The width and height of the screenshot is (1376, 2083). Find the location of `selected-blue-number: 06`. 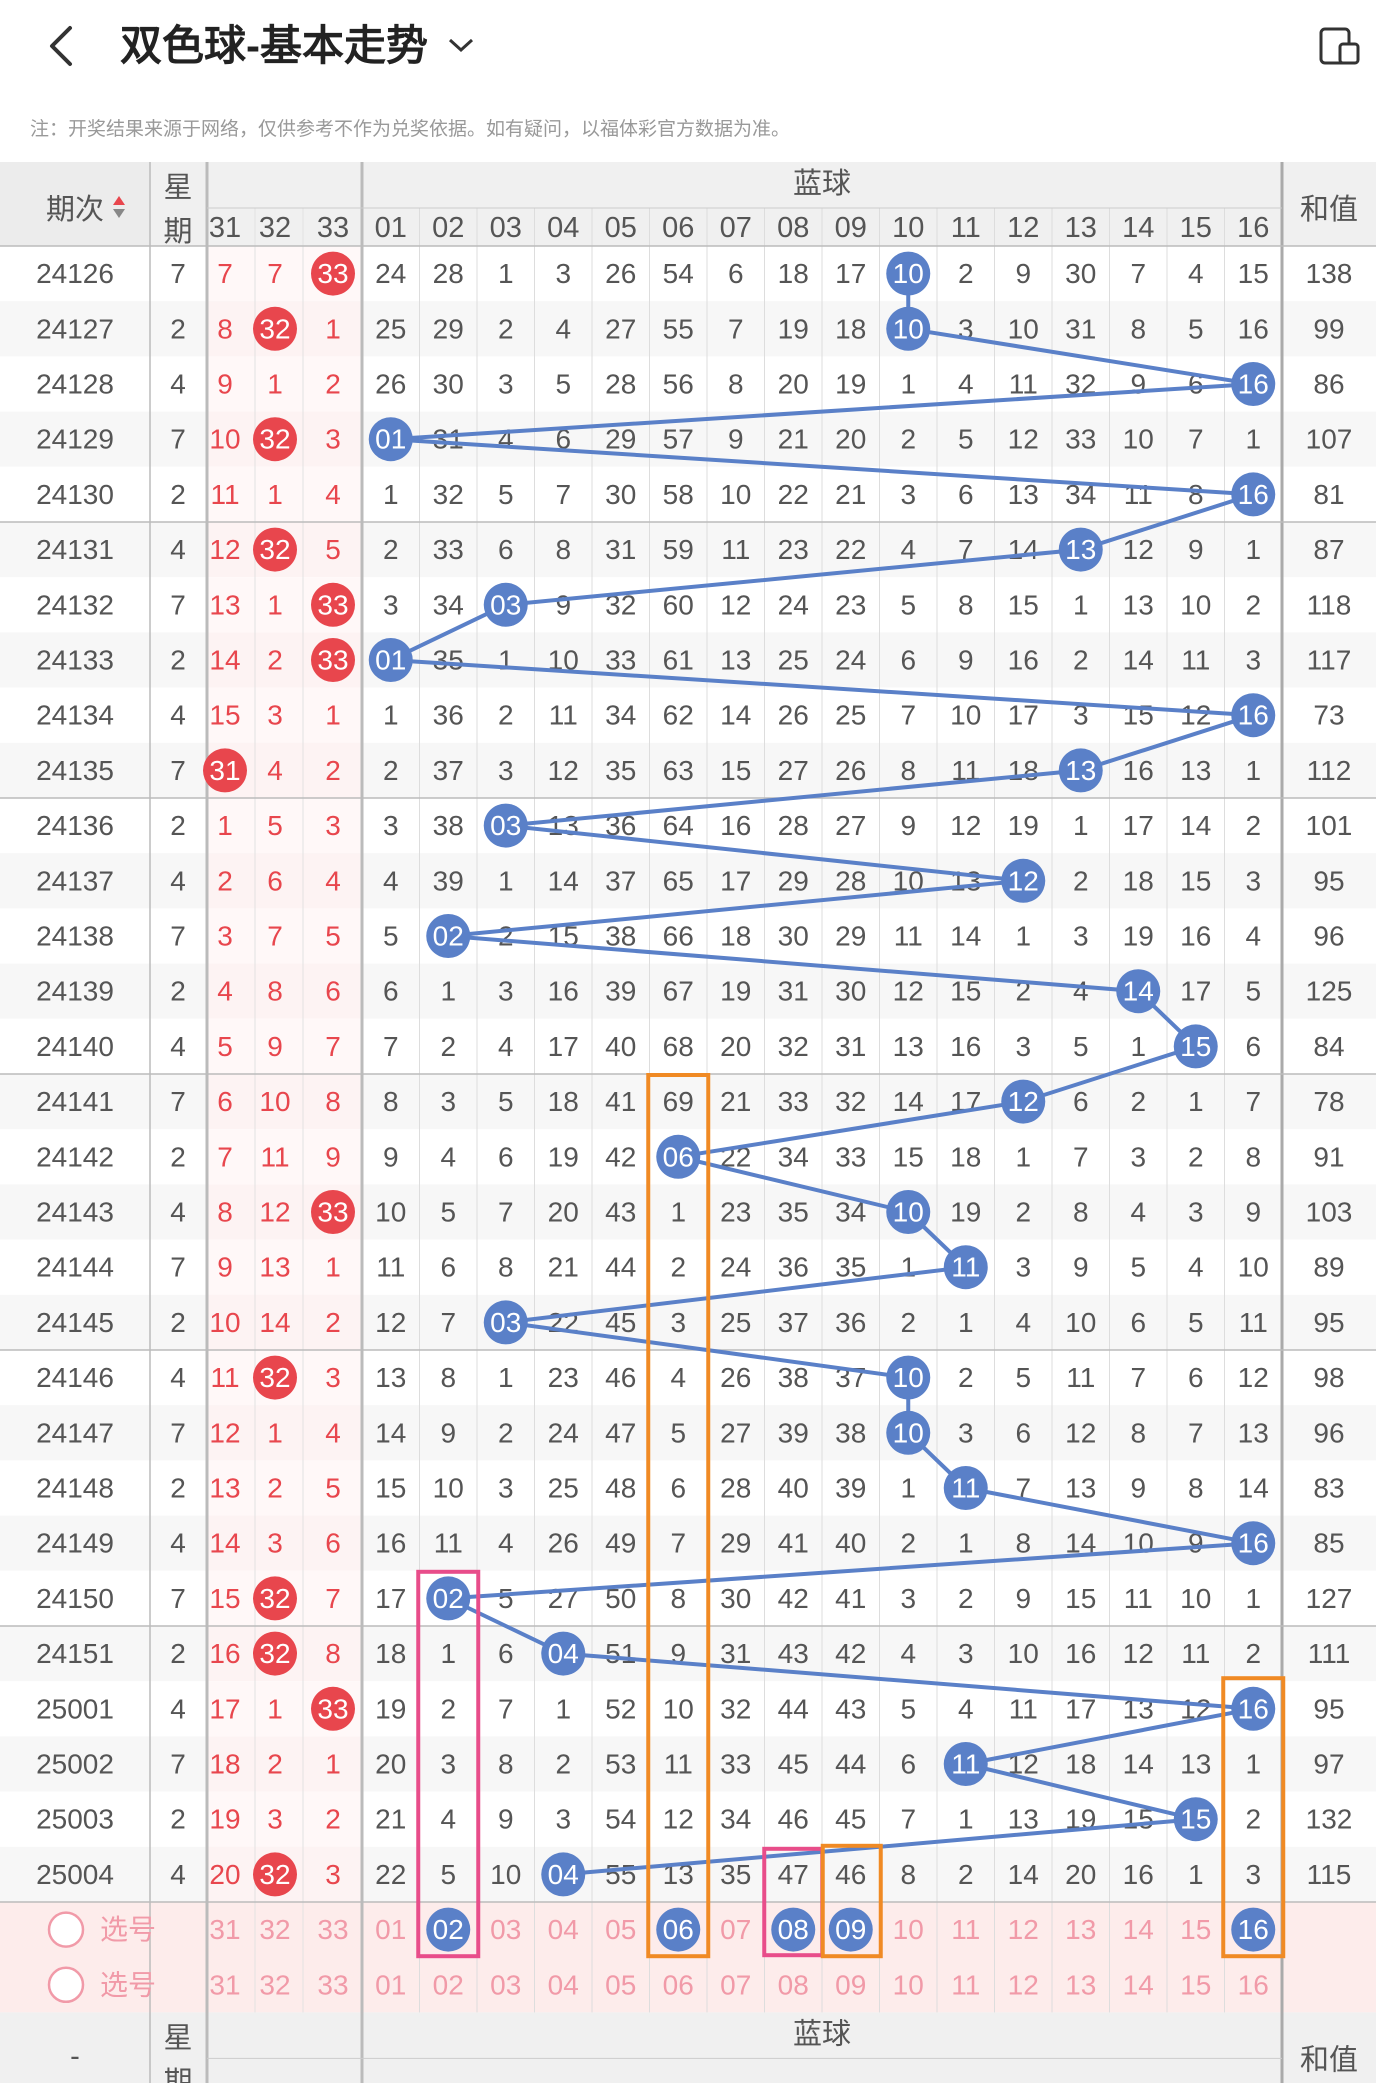

selected-blue-number: 06 is located at coordinates (678, 1929).